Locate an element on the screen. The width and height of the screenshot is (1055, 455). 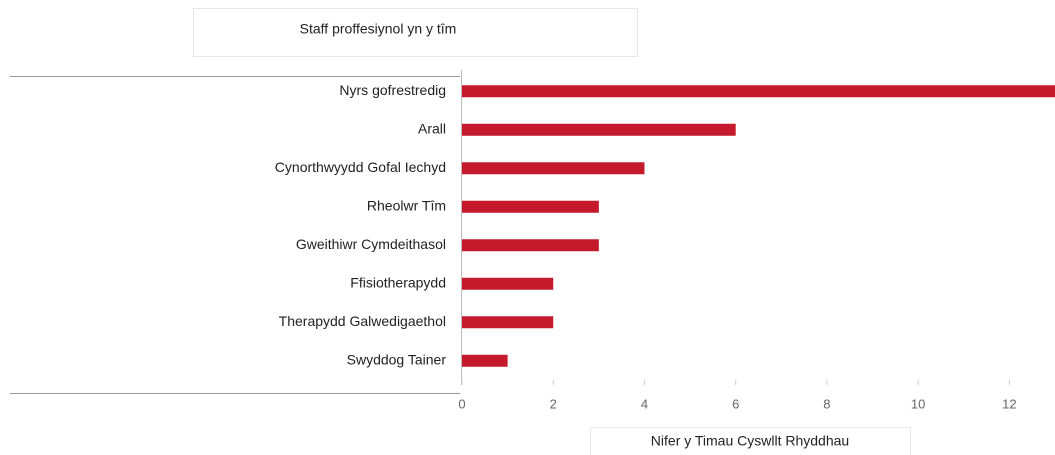
x-tick-label: 4 is located at coordinates (644, 403).